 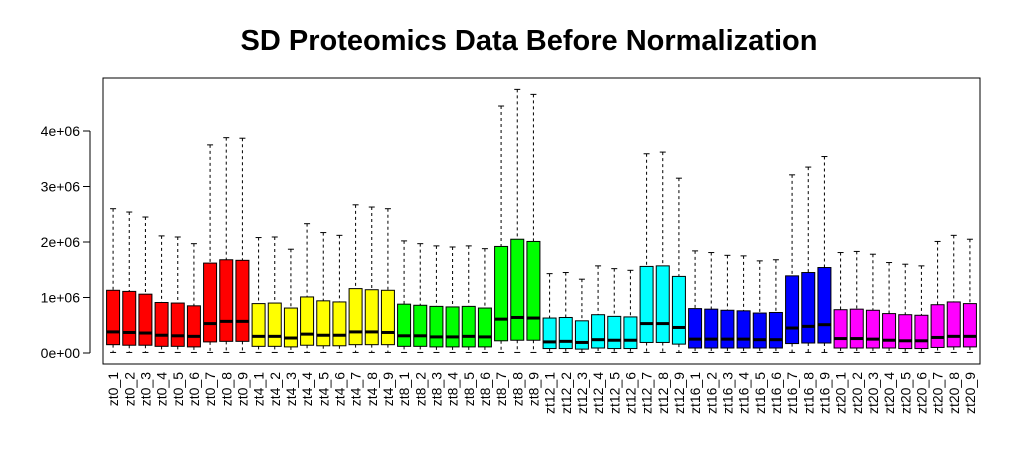 I want to click on x-tick-label: zt4_2, so click(x=275, y=389).